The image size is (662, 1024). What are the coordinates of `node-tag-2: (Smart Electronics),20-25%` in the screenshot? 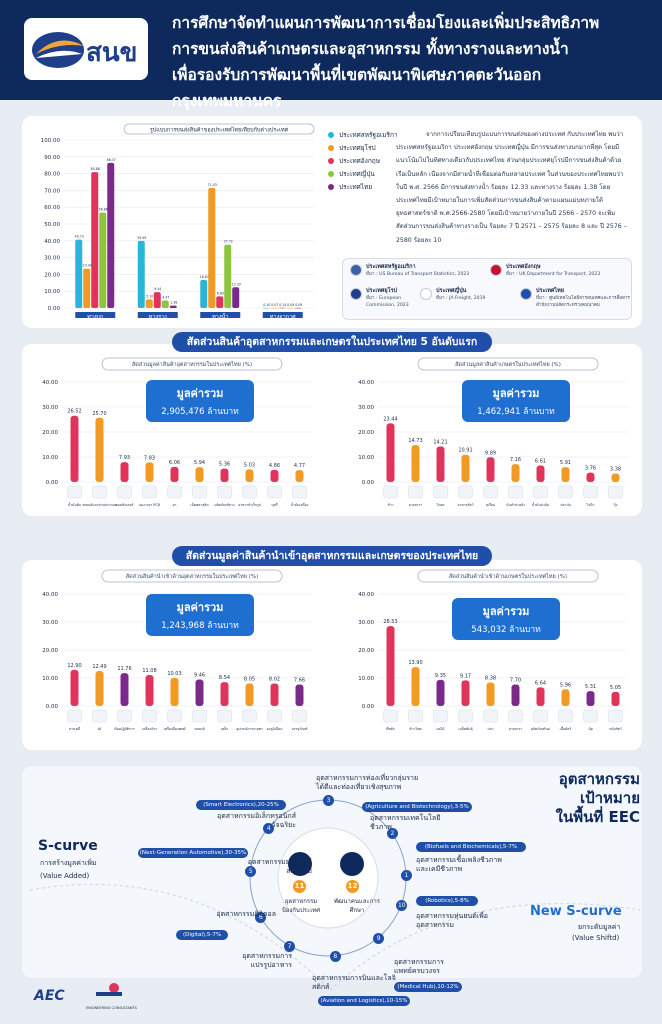 It's located at (241, 805).